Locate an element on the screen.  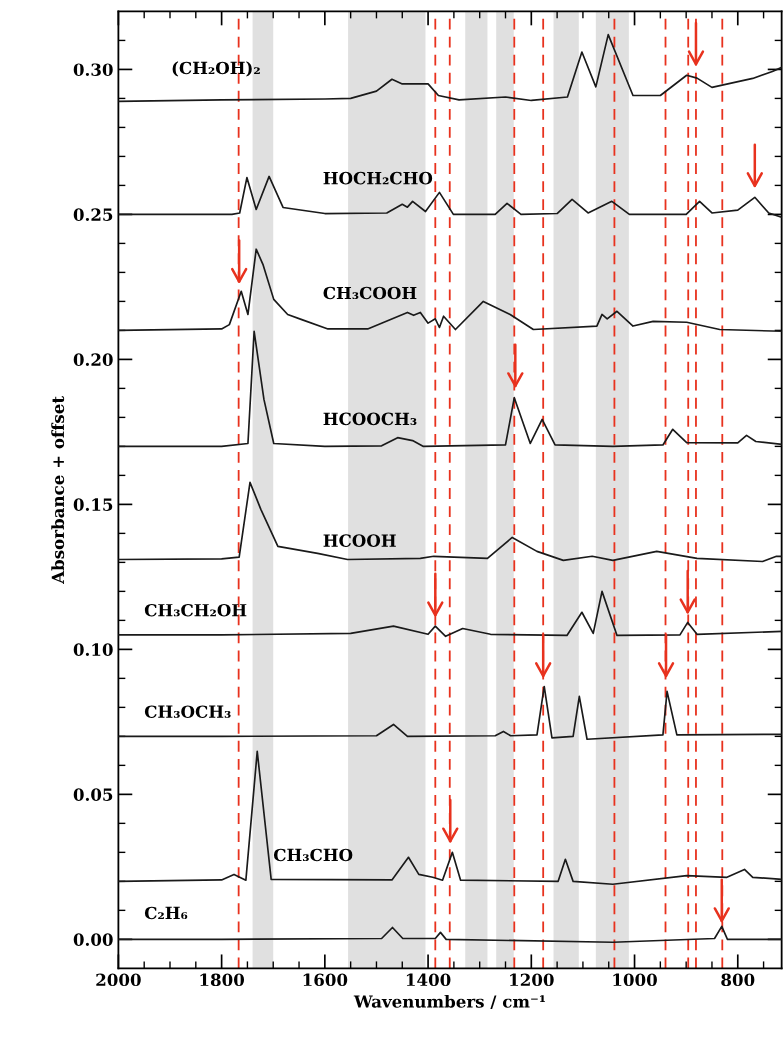
series-label: HOCH₂CHO is located at coordinates (378, 178).